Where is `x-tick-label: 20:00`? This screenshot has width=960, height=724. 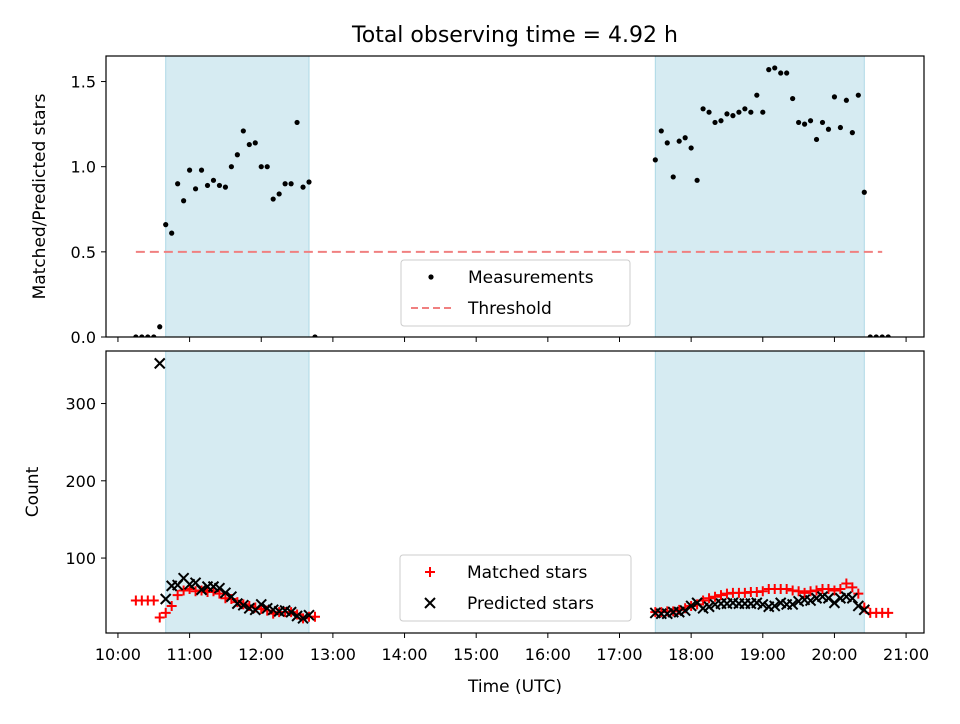 x-tick-label: 20:00 is located at coordinates (834, 654).